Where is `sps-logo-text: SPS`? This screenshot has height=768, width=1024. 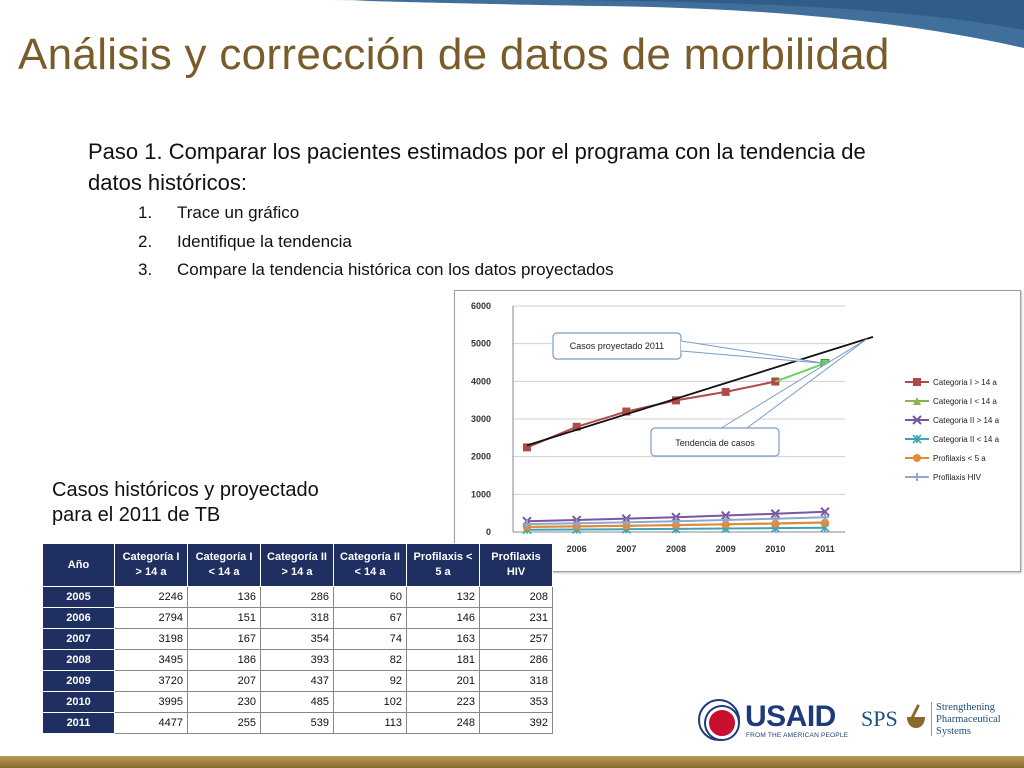
sps-logo-text: SPS is located at coordinates (879, 718).